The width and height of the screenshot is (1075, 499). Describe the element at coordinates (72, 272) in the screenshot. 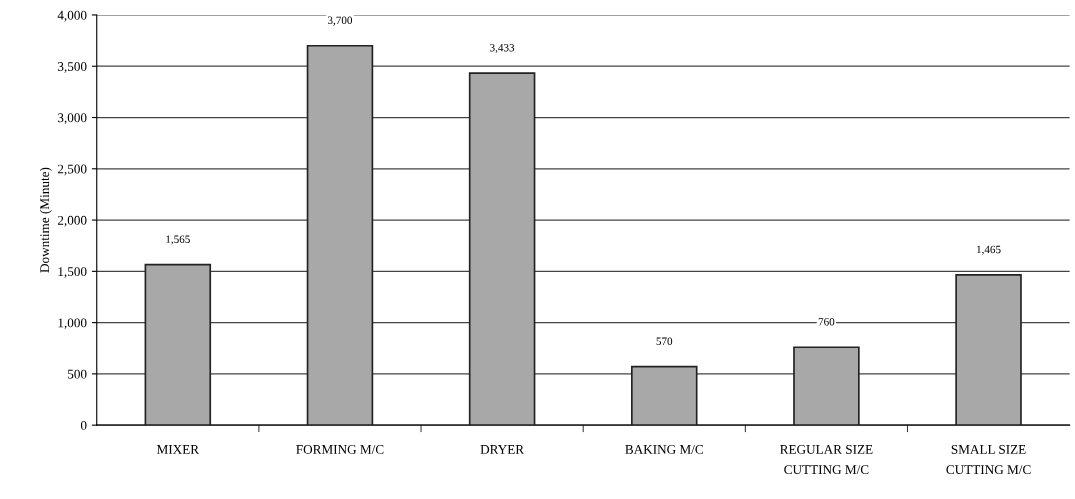

I see `y-tick-label: 1,500` at that location.